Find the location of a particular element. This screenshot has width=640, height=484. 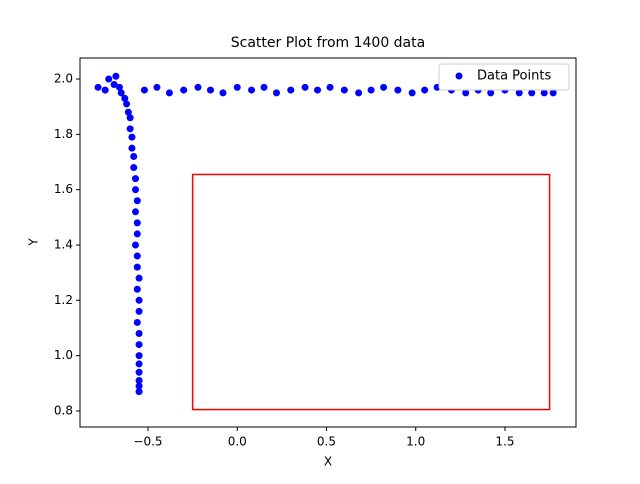

y-tick-label: 1.6 is located at coordinates (63, 189).